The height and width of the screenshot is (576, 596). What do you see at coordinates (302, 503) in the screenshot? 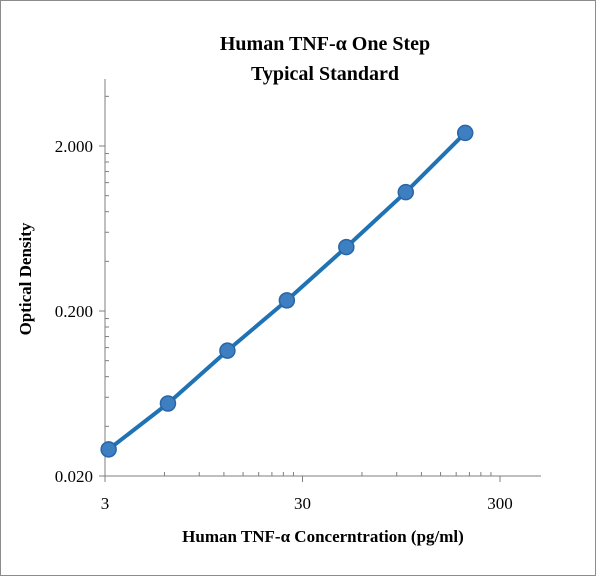
I see `x-tick-label: 30` at bounding box center [302, 503].